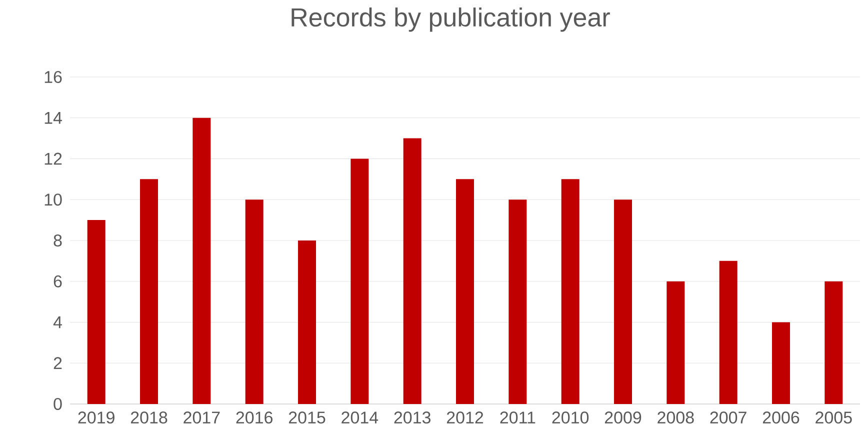  What do you see at coordinates (781, 418) in the screenshot?
I see `x-tick-label: 2006` at bounding box center [781, 418].